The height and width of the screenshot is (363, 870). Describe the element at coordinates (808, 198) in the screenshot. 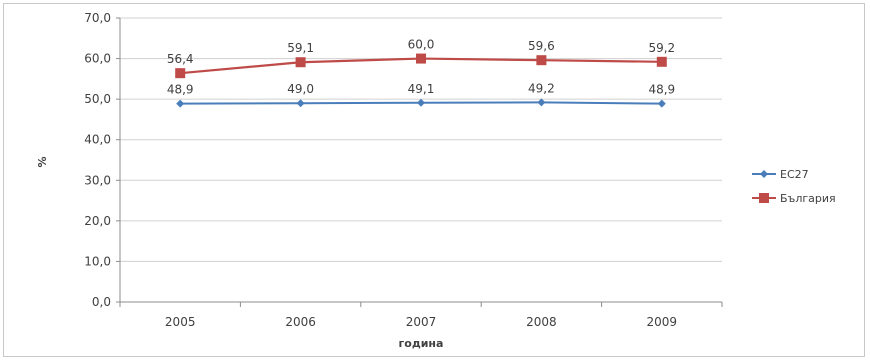

I see `legend-entry-label: България` at that location.